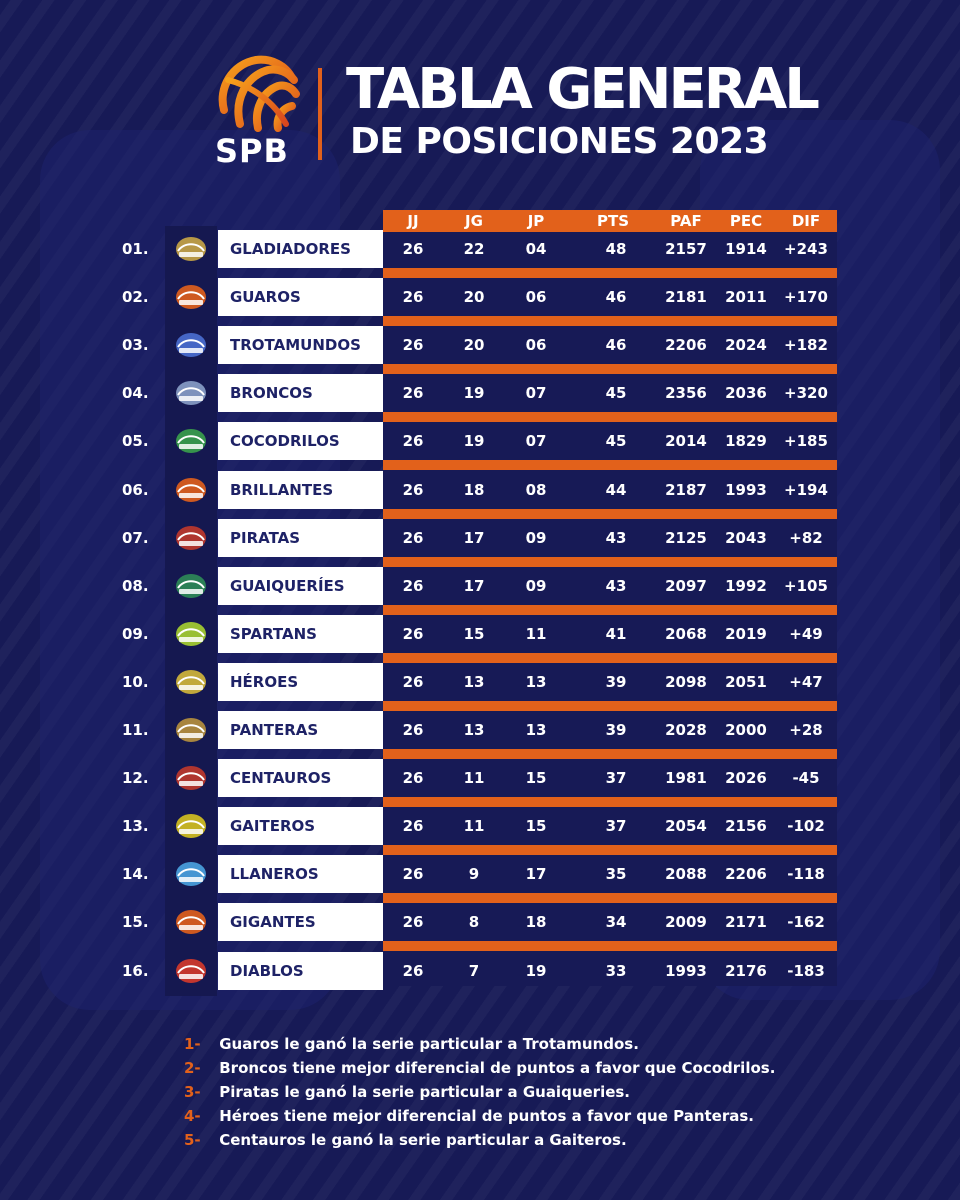 The image size is (960, 1200). What do you see at coordinates (264, 682) in the screenshot?
I see `team-name: HÉROES` at bounding box center [264, 682].